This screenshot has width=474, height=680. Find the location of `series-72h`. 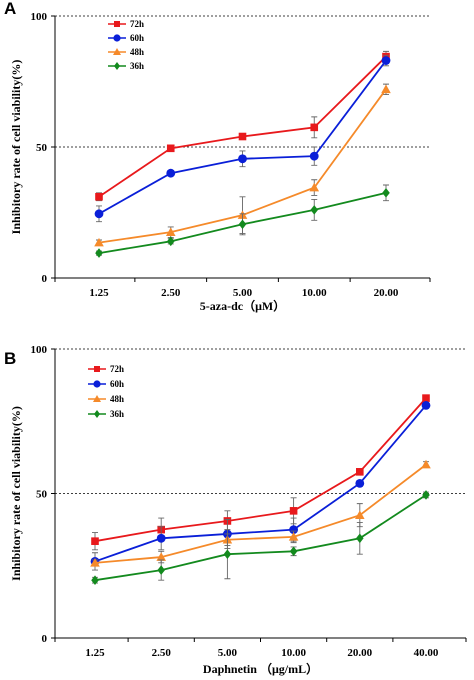

series-72h is located at coordinates (242, 126).